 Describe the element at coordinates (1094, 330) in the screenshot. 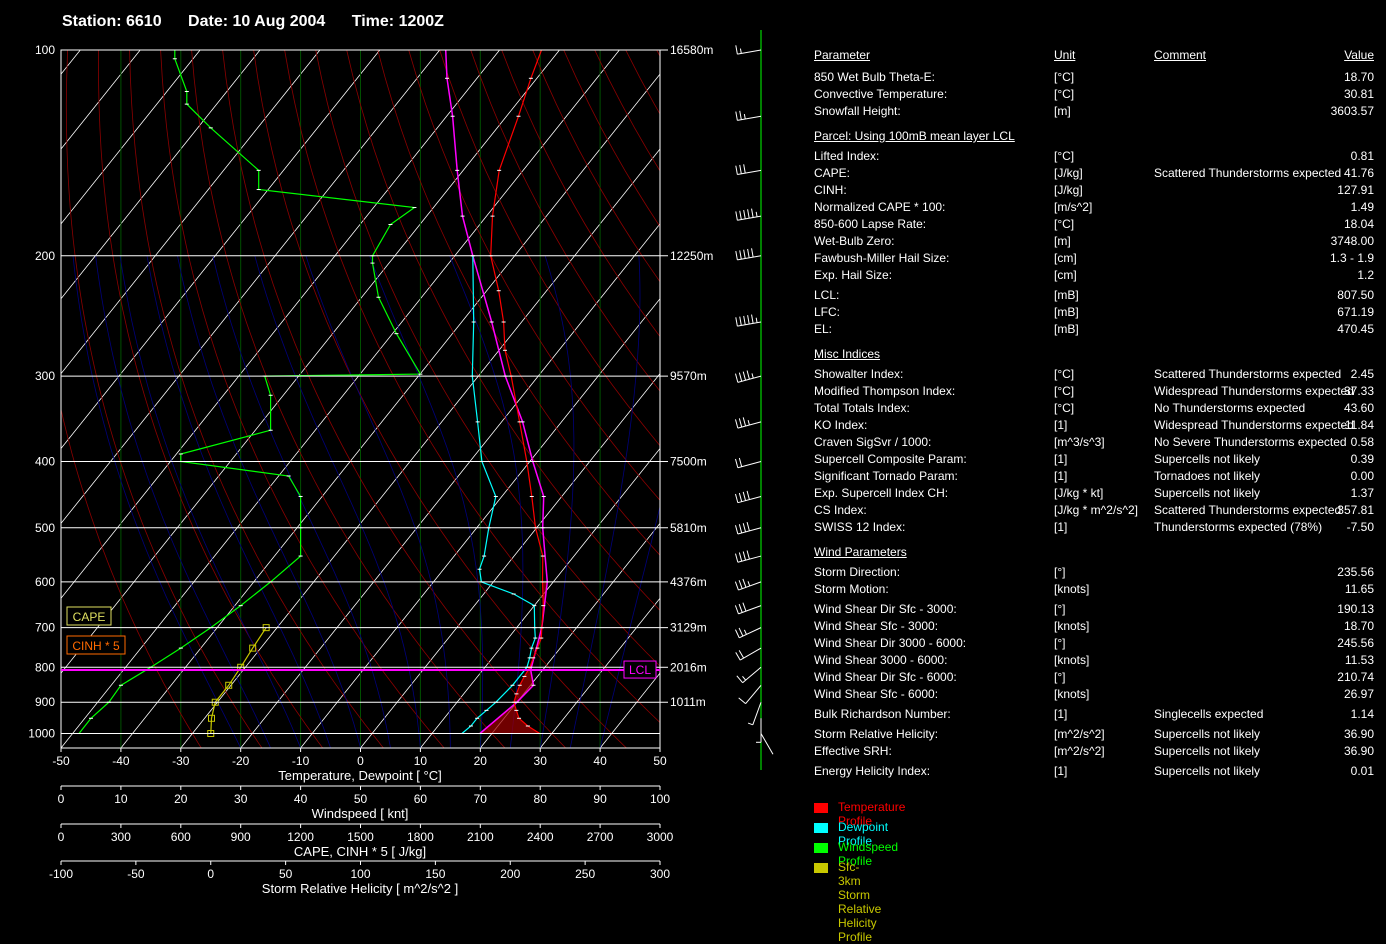

I see `table-row: EL: 470.45 [mB]` at that location.